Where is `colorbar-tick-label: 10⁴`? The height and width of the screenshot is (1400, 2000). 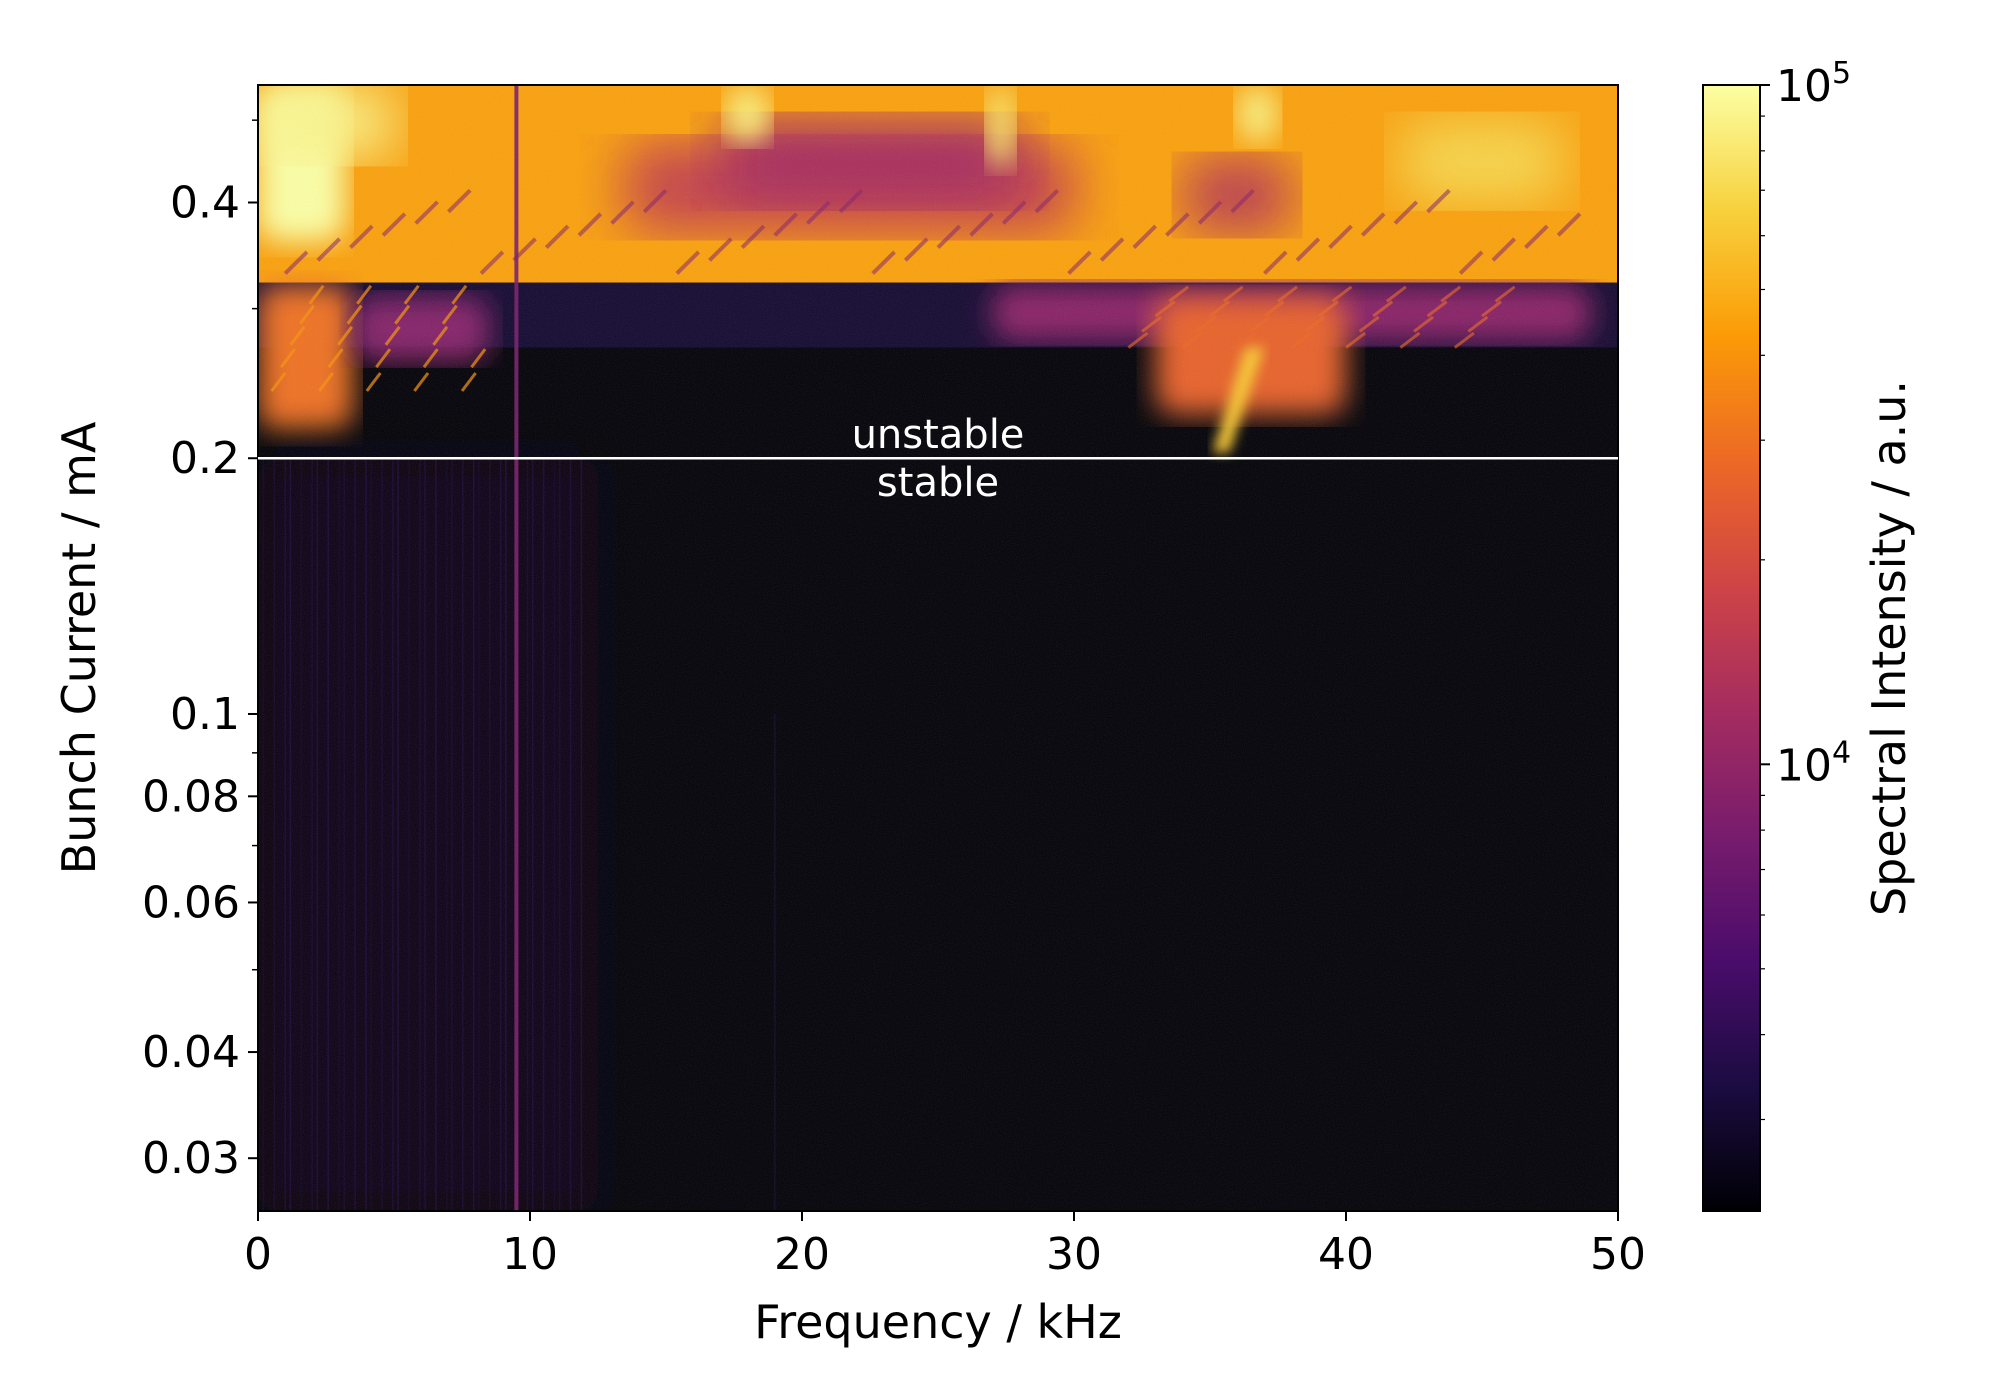
colorbar-tick-label: 10⁴ is located at coordinates (1813, 763).